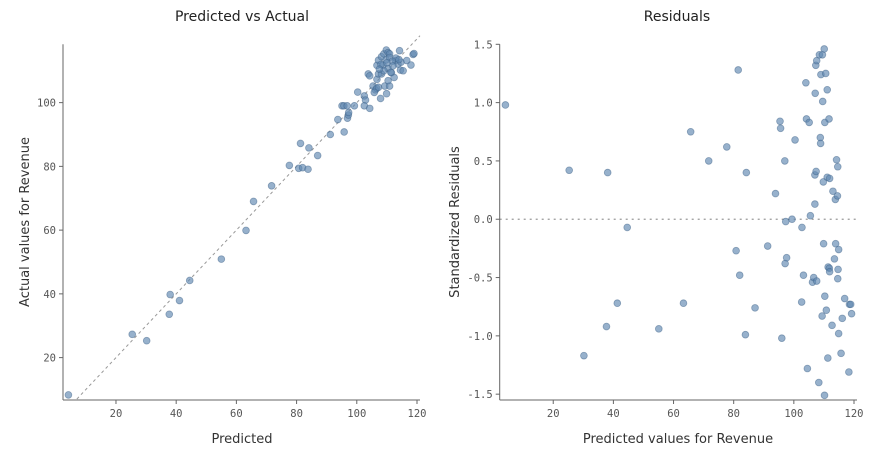  I want to click on y-axis-label: Standardized Residuals, so click(455, 222).